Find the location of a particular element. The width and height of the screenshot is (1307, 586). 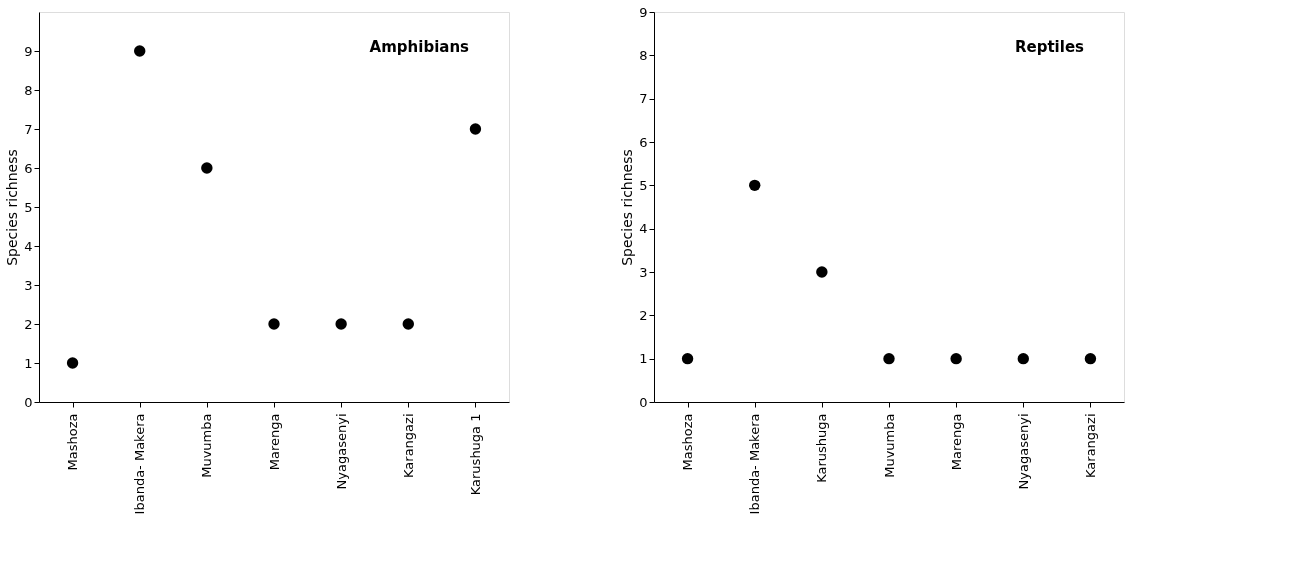

x-tick-label: Karushuga 1 is located at coordinates (475, 454).